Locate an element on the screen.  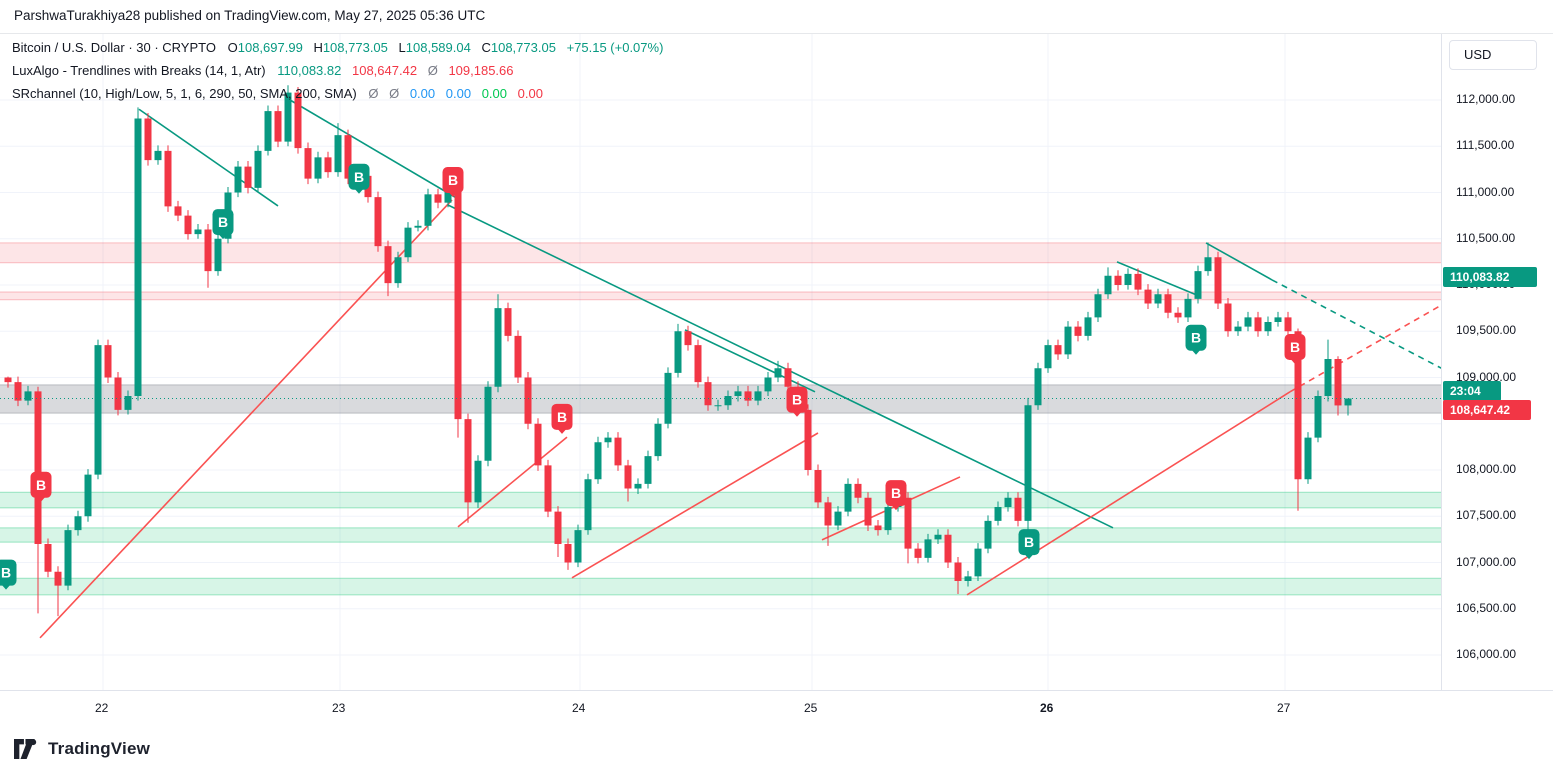
uptrend-line-projection is located at coordinates (1367, 347).